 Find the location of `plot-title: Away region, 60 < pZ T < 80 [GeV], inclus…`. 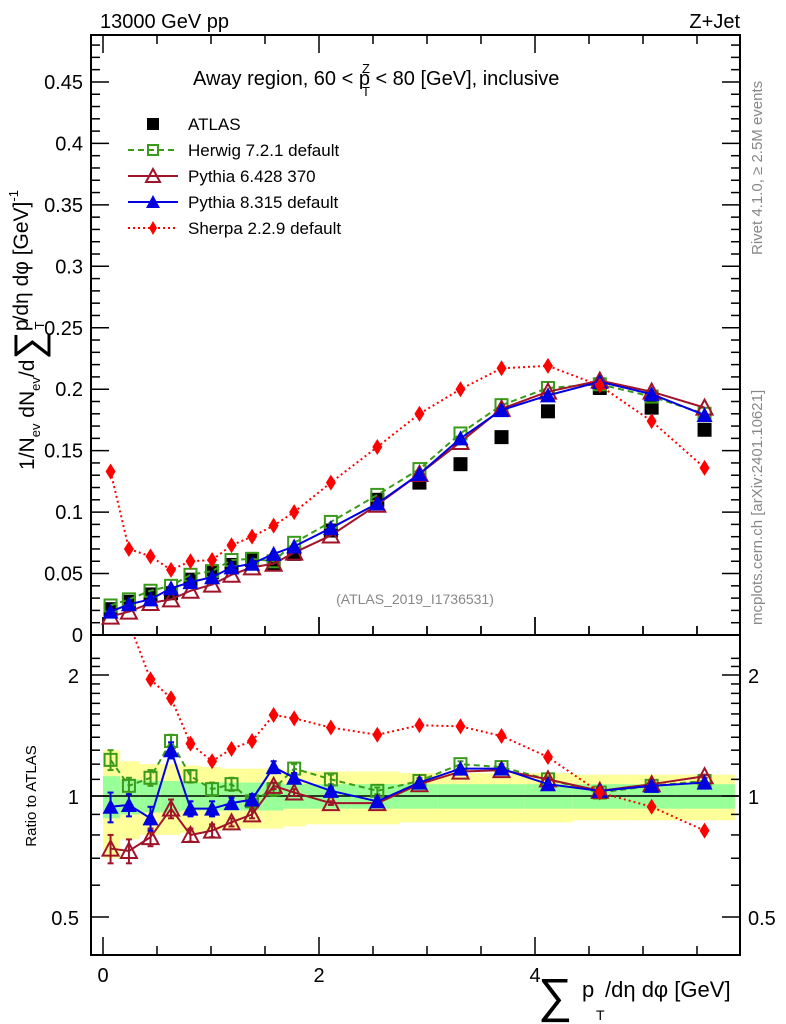

plot-title: Away region, 60 < pZ T < 80 [GeV], inclus… is located at coordinates (376, 80).